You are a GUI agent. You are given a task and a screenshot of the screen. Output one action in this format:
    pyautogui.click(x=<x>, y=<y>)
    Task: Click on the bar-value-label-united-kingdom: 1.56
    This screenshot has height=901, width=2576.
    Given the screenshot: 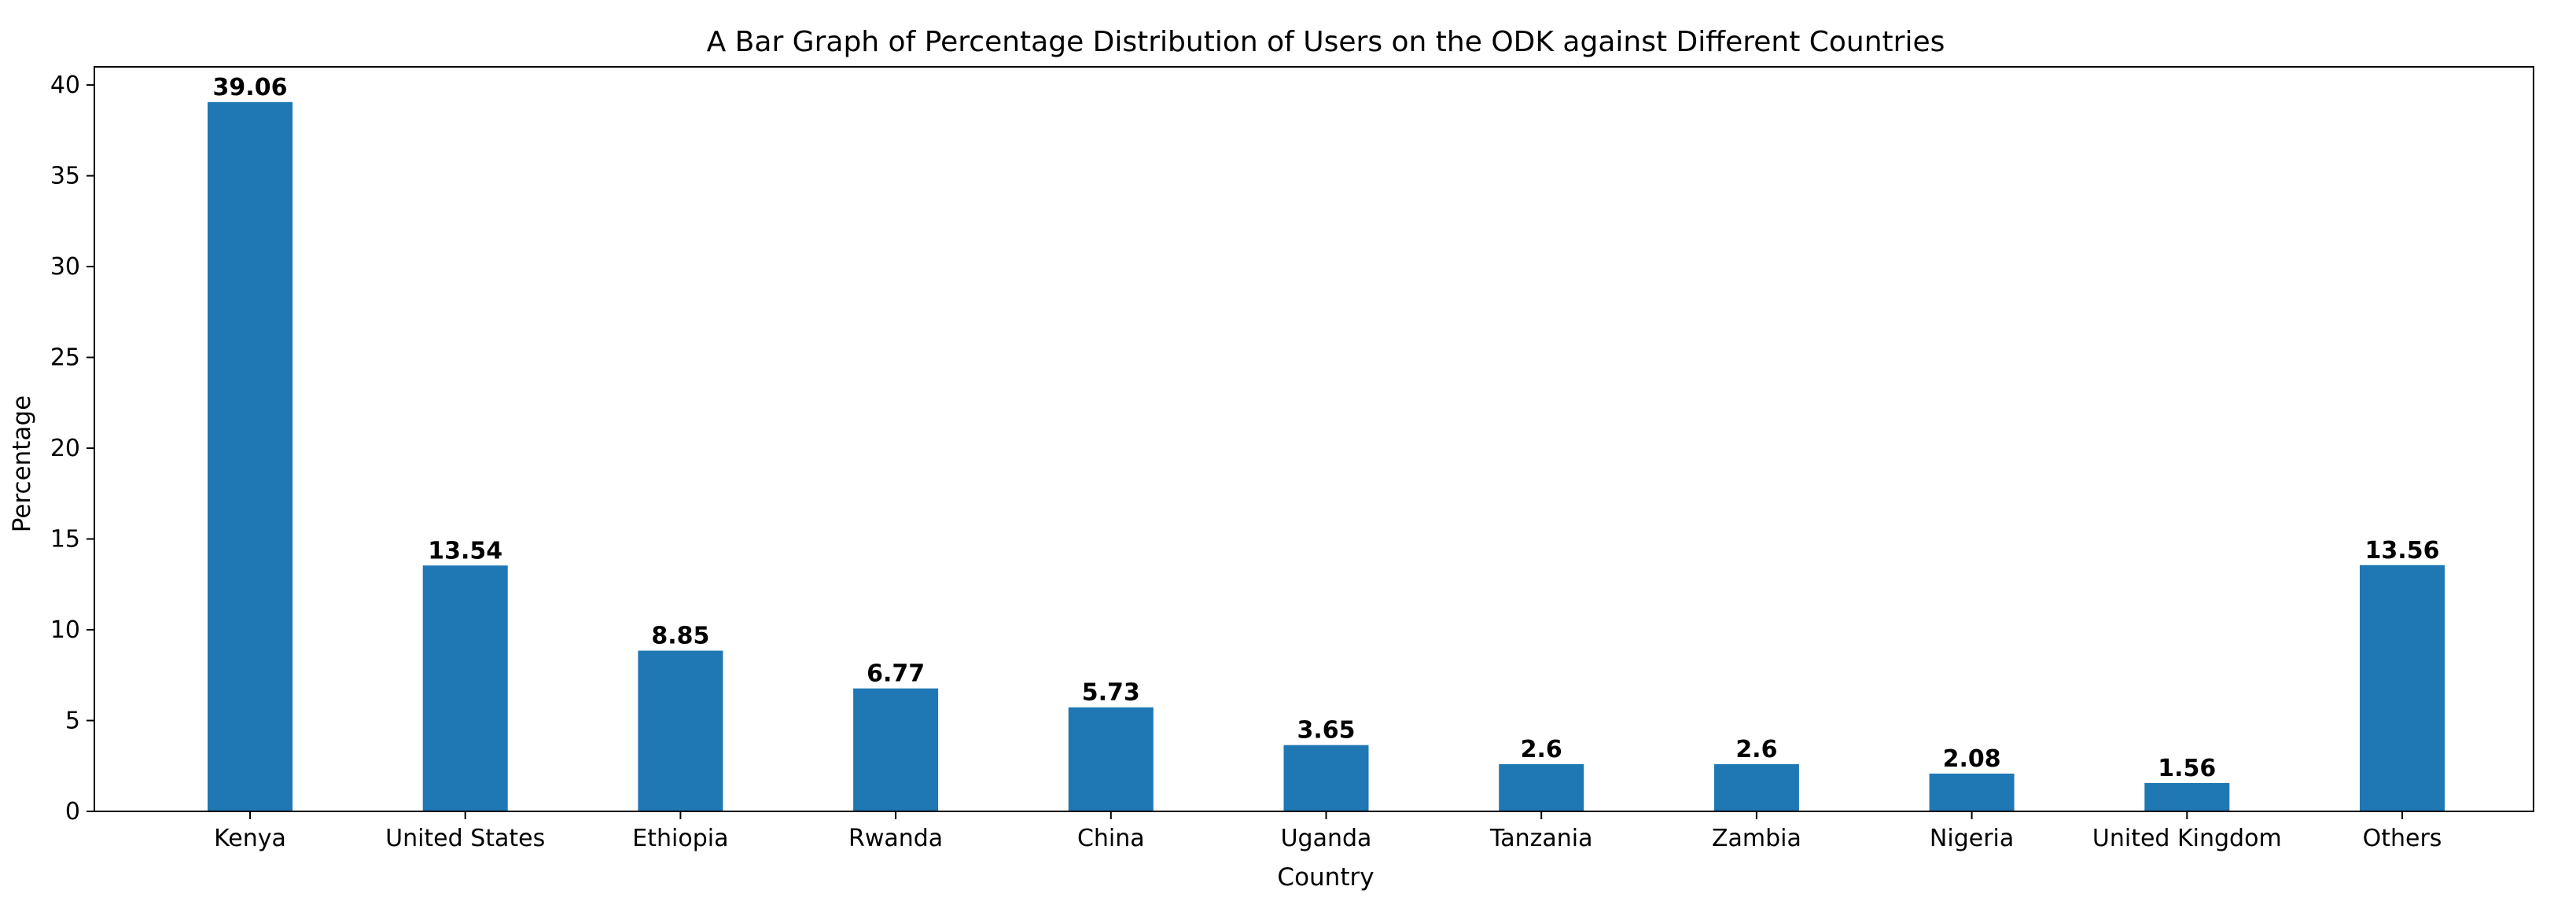 What is the action you would take?
    pyautogui.click(x=2187, y=769)
    